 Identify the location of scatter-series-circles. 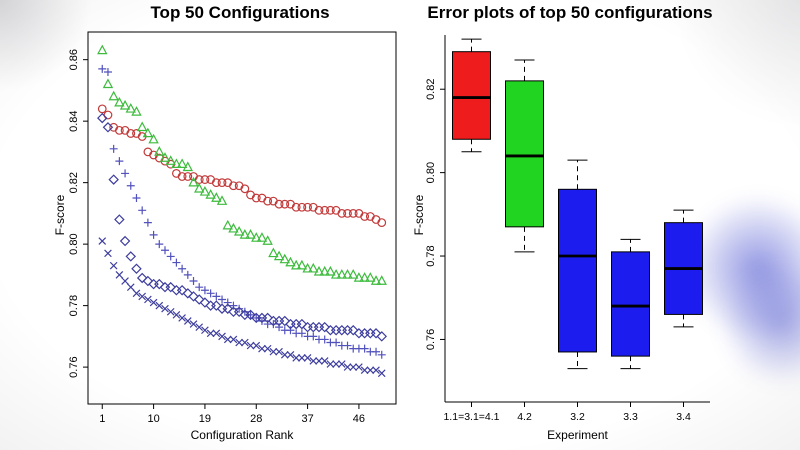
(242, 166).